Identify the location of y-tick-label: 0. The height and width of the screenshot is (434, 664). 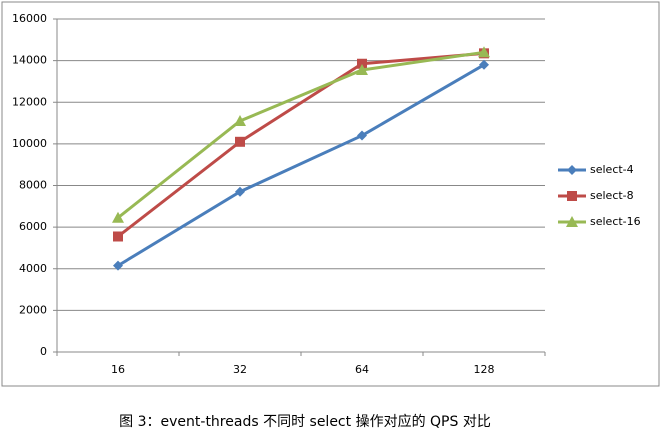
(43, 351).